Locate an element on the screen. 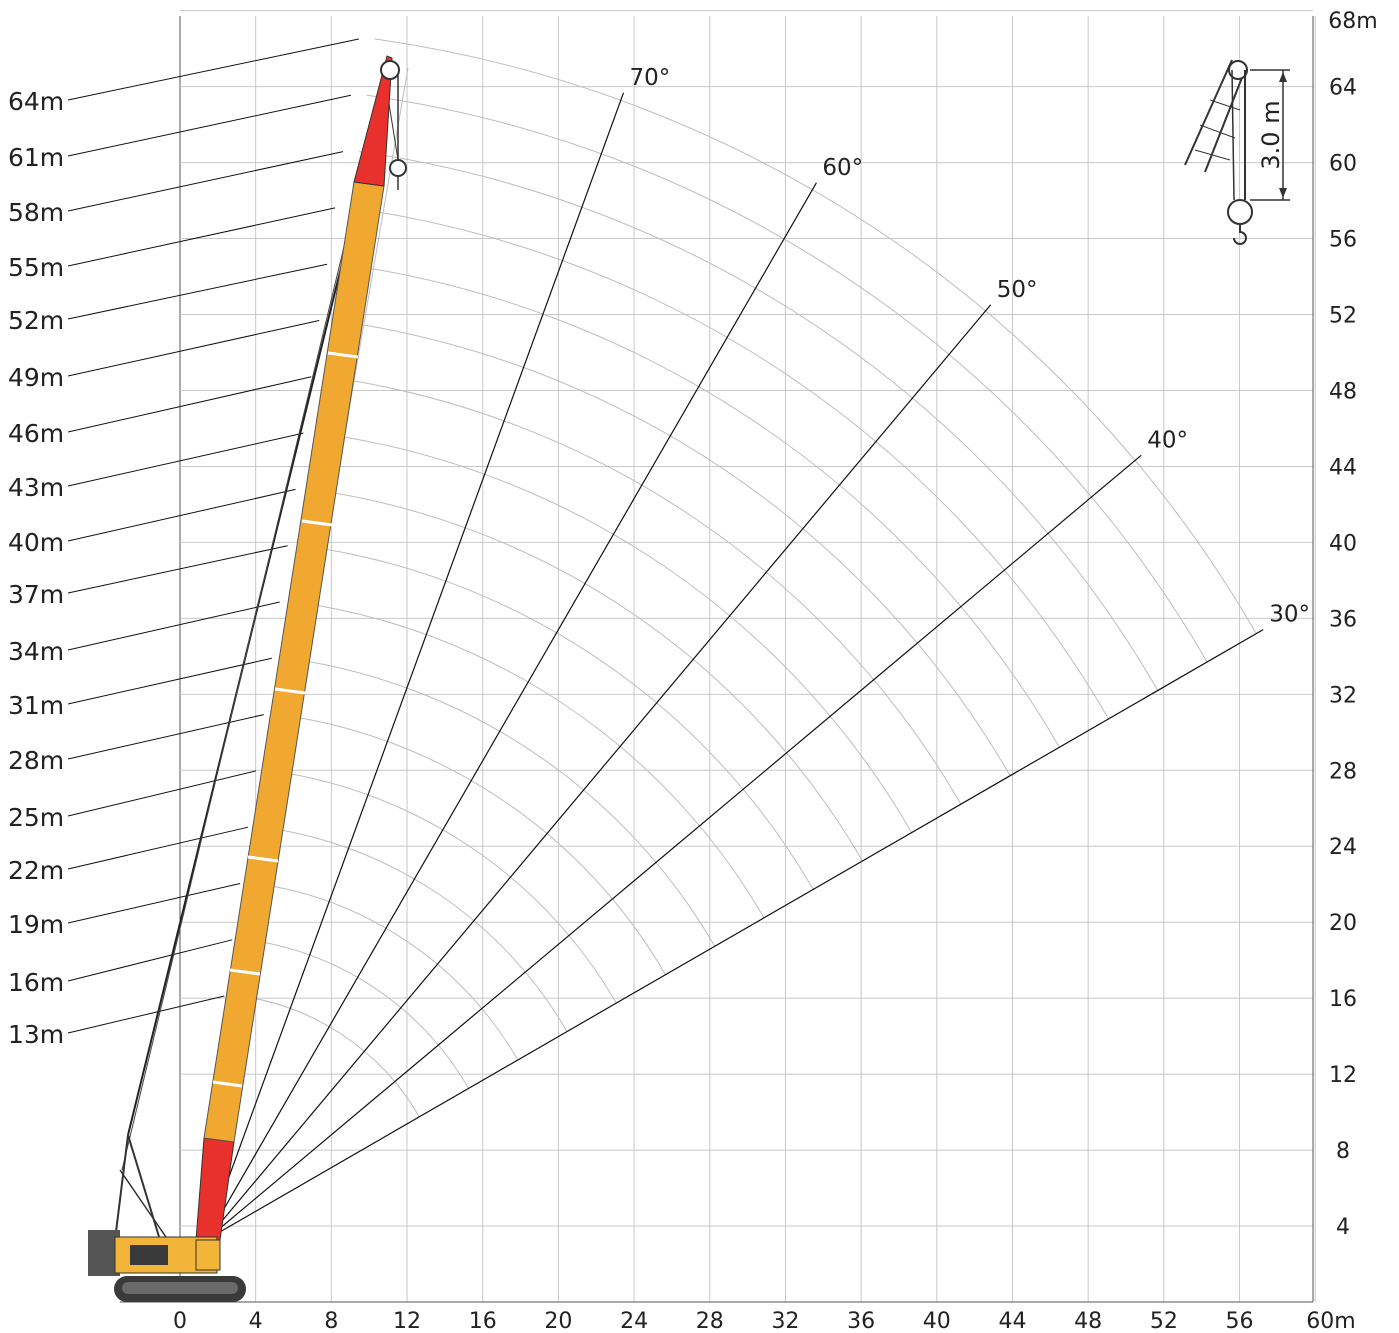 This screenshot has width=1399, height=1333. y-tick-label: 24 is located at coordinates (1343, 847).